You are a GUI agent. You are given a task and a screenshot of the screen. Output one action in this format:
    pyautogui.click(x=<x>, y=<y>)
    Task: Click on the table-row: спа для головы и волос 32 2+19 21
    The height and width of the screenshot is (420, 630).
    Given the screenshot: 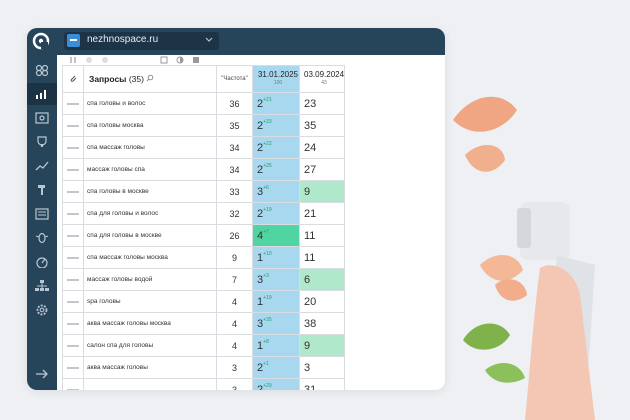 What is the action you would take?
    pyautogui.click(x=204, y=213)
    